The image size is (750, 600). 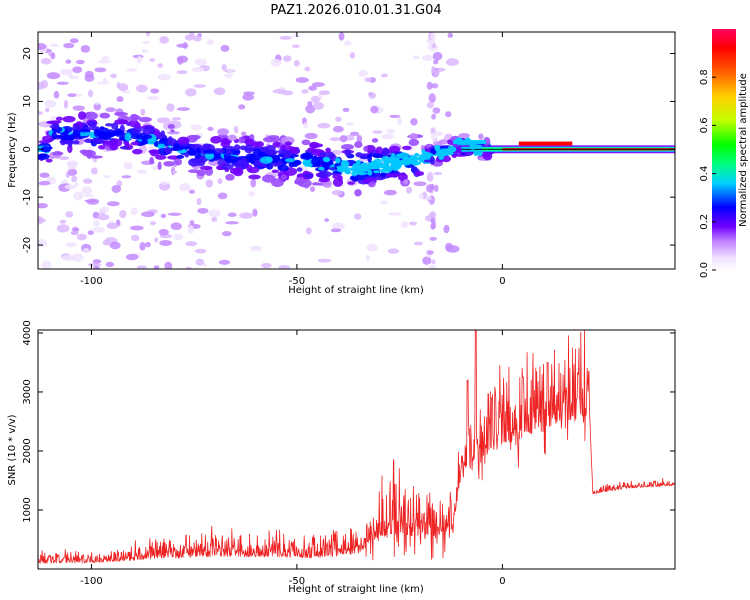 I want to click on x-tick-label: 0, so click(x=502, y=581).